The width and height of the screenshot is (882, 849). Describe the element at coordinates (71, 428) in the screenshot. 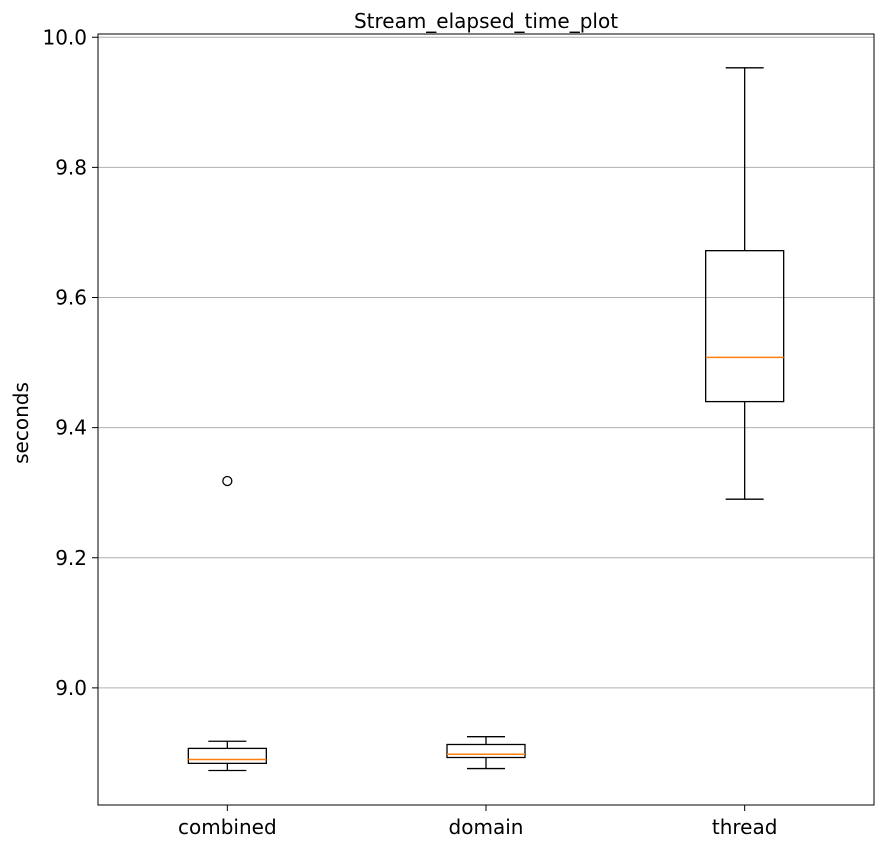

I see `y-tick-label: 9.4` at that location.